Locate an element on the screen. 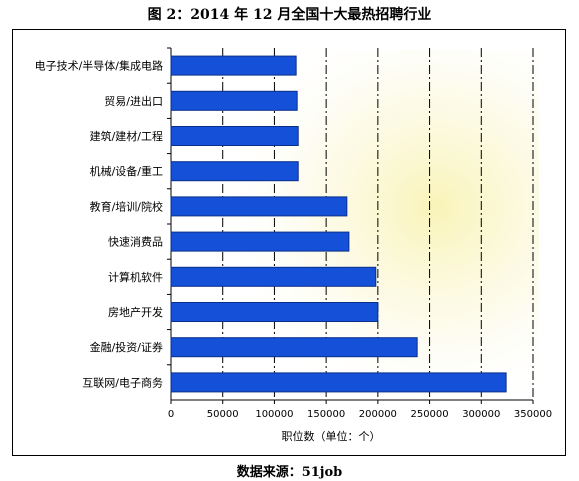 This screenshot has height=481, width=579. category-label: 快速消费品 is located at coordinates (135, 242).